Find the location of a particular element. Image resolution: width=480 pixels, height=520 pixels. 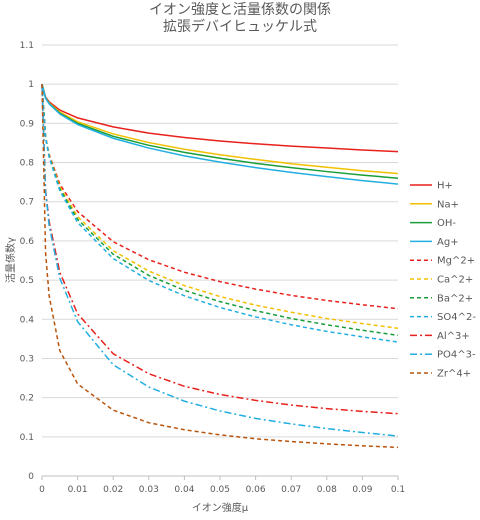

legend-label-0: H+ is located at coordinates (445, 186).